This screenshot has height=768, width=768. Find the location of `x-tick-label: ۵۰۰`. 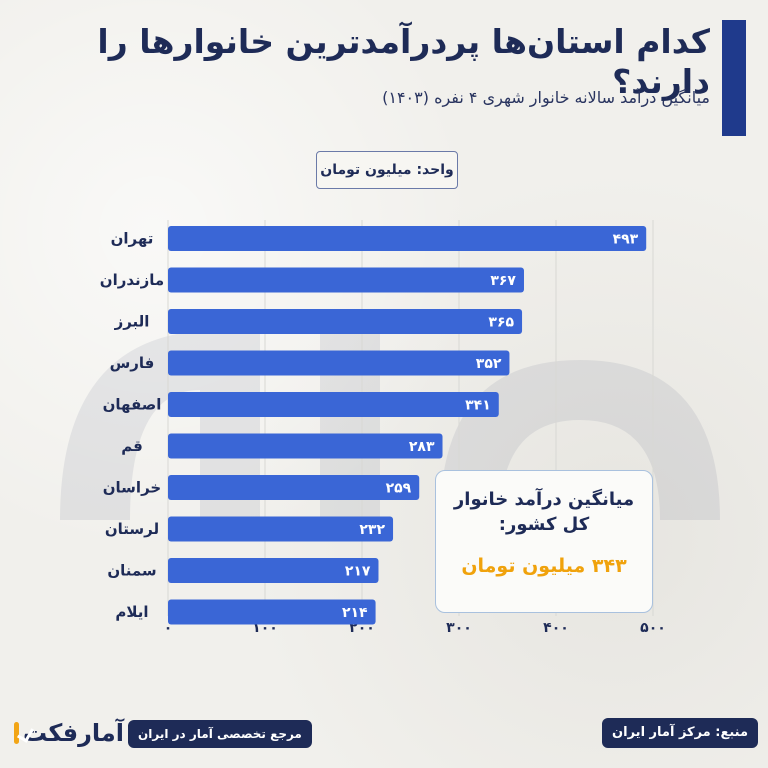

x-tick-label: ۵۰۰ is located at coordinates (653, 628).